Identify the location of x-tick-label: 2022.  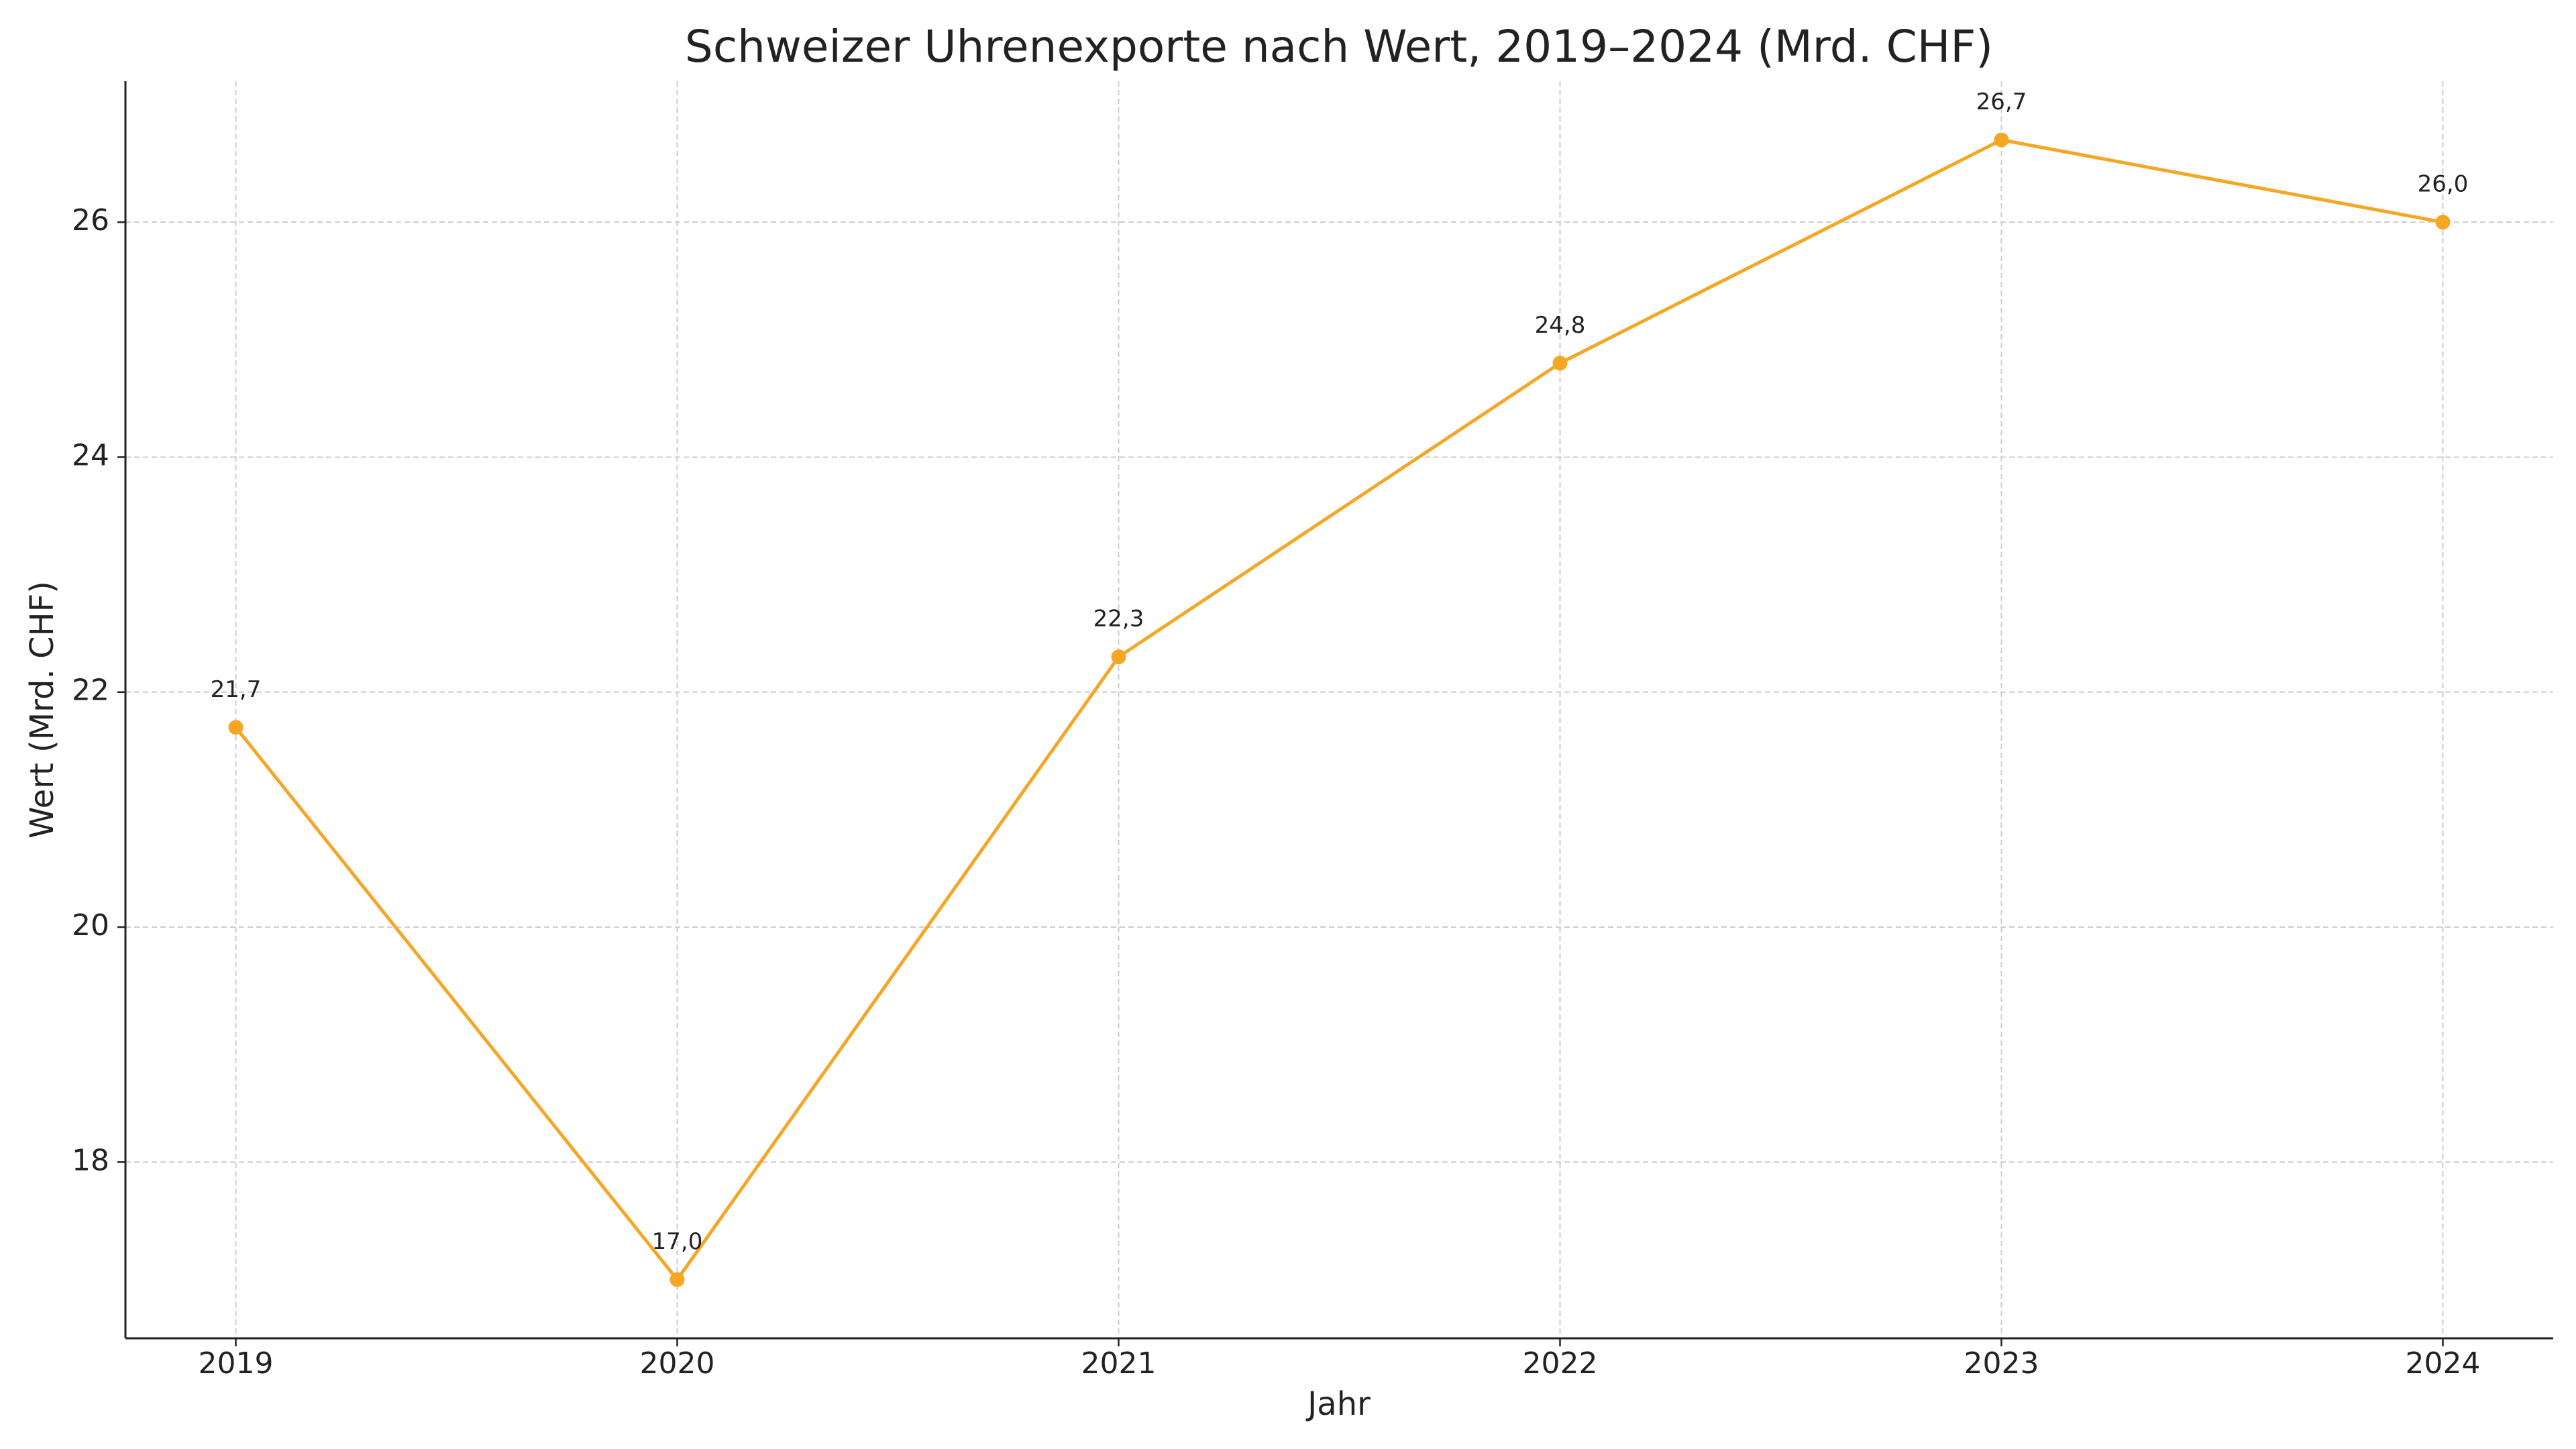
(1560, 1363).